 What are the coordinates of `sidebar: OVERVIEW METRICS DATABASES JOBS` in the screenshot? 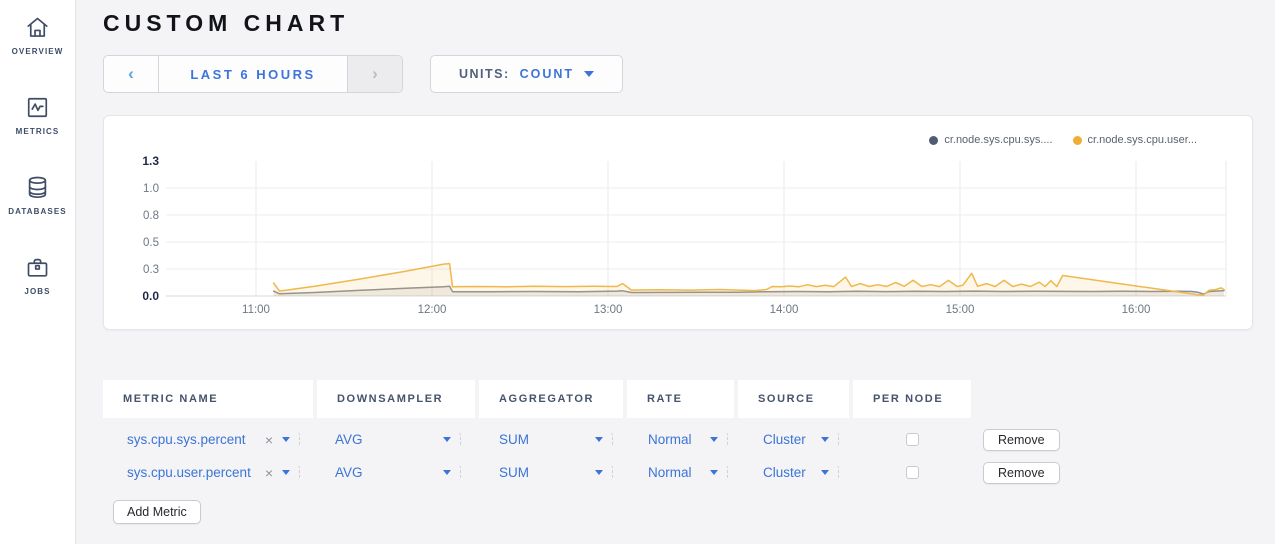 It's located at (38, 272).